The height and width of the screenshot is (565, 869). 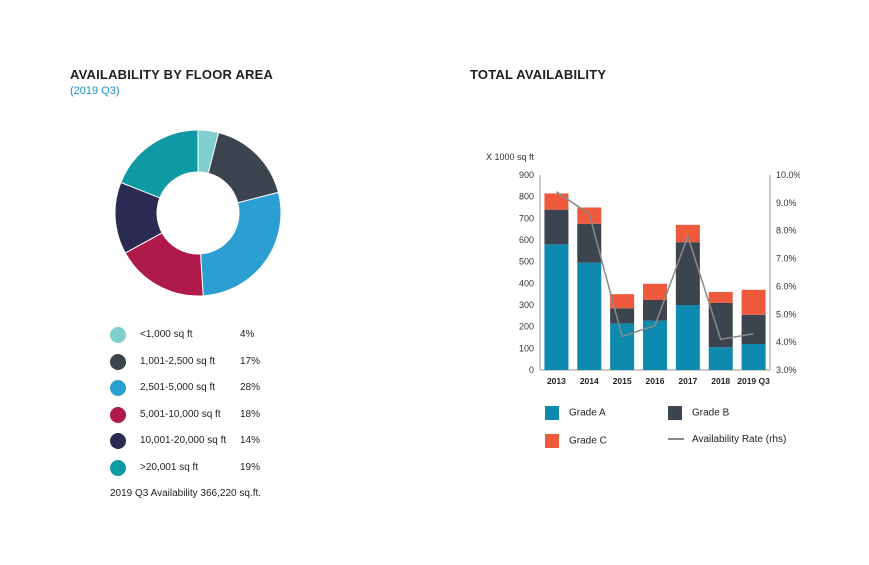 What do you see at coordinates (526, 305) in the screenshot?
I see `y-tick-label: 300` at bounding box center [526, 305].